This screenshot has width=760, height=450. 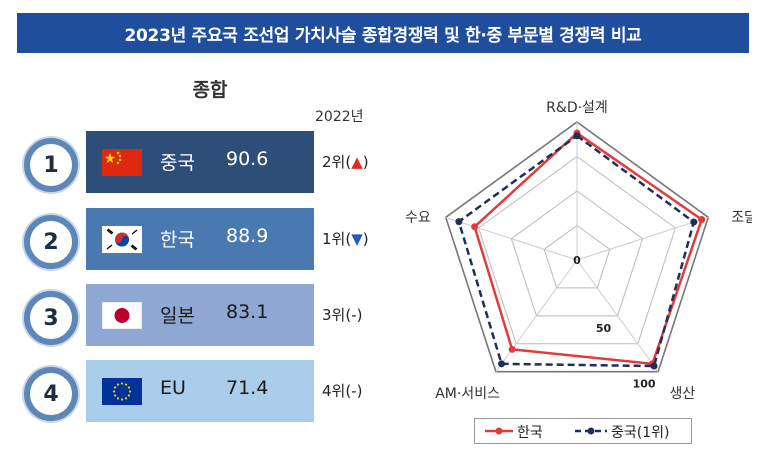 What do you see at coordinates (51, 165) in the screenshot?
I see `rank-badge: 1` at bounding box center [51, 165].